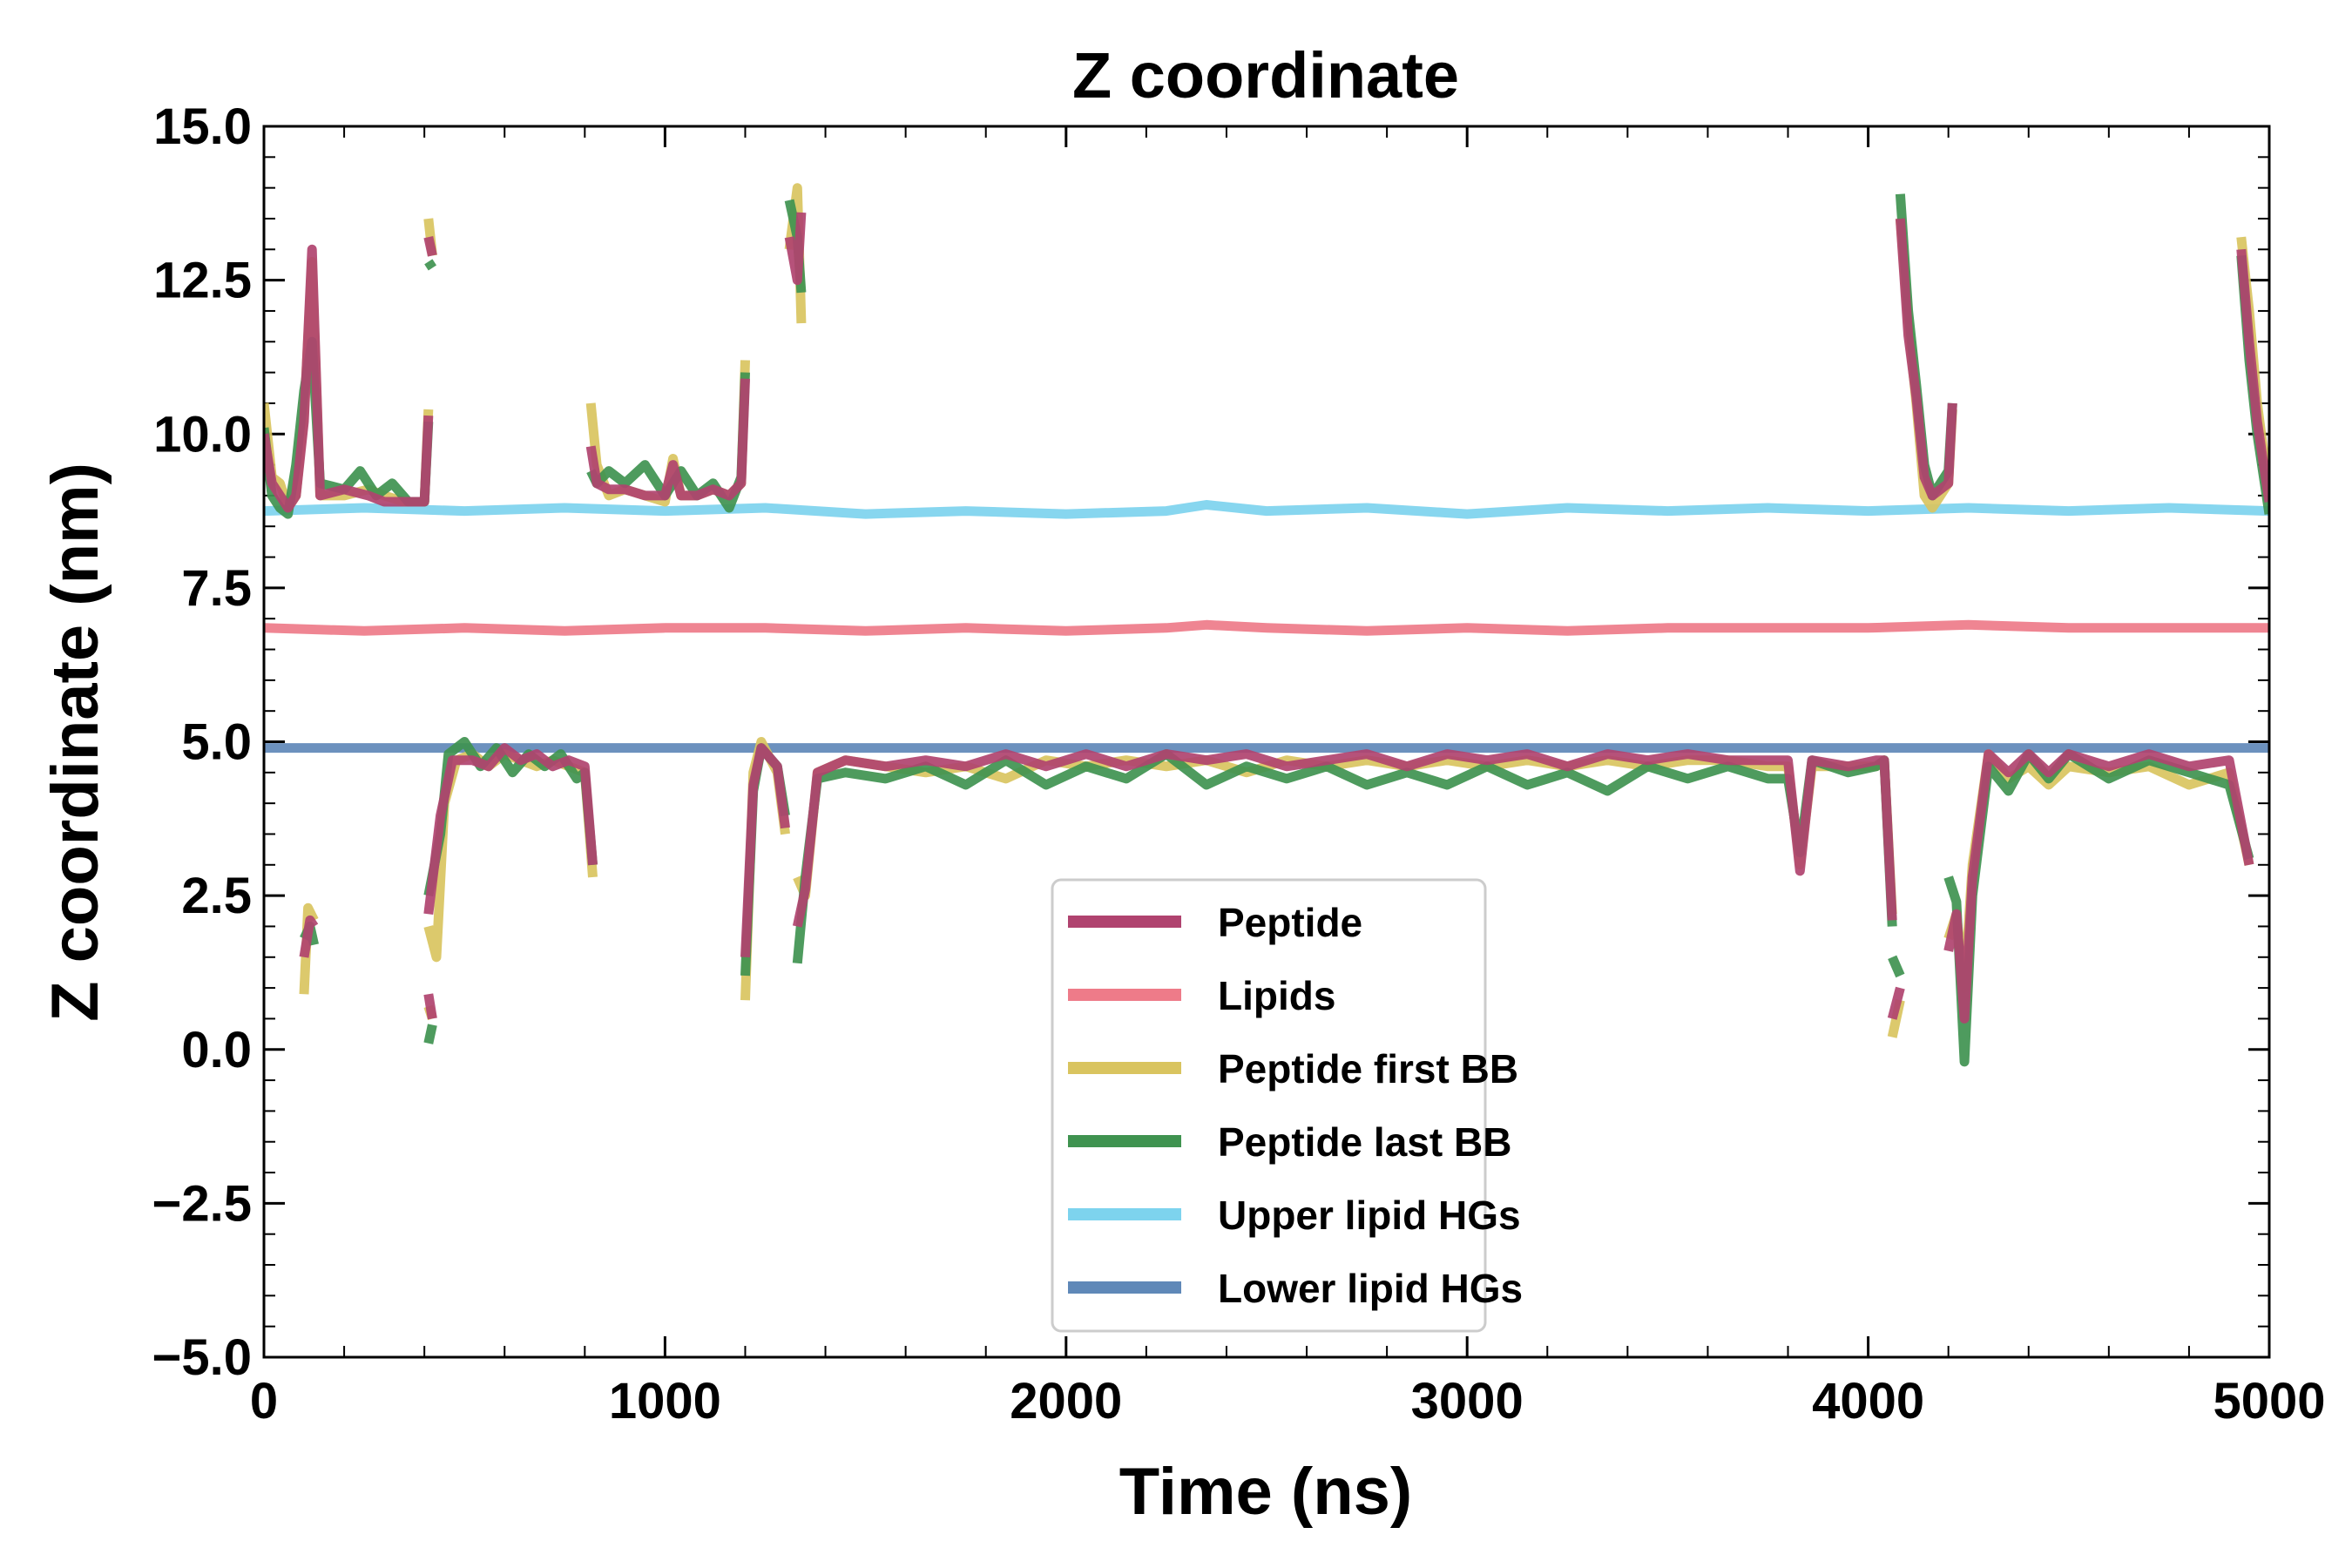  Describe the element at coordinates (216, 1050) in the screenshot. I see `y-tick-label: 0.0` at that location.